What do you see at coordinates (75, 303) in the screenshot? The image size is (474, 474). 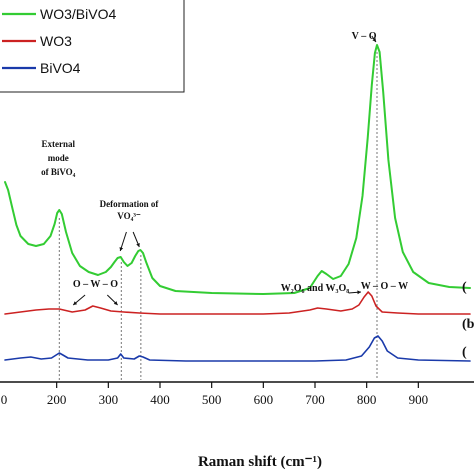 I see `arrowhead-owo-left` at bounding box center [75, 303].